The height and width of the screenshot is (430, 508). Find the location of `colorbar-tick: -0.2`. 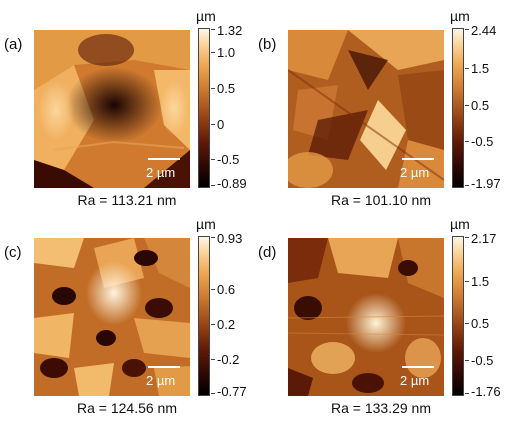

colorbar-tick: -0.2 is located at coordinates (228, 359).